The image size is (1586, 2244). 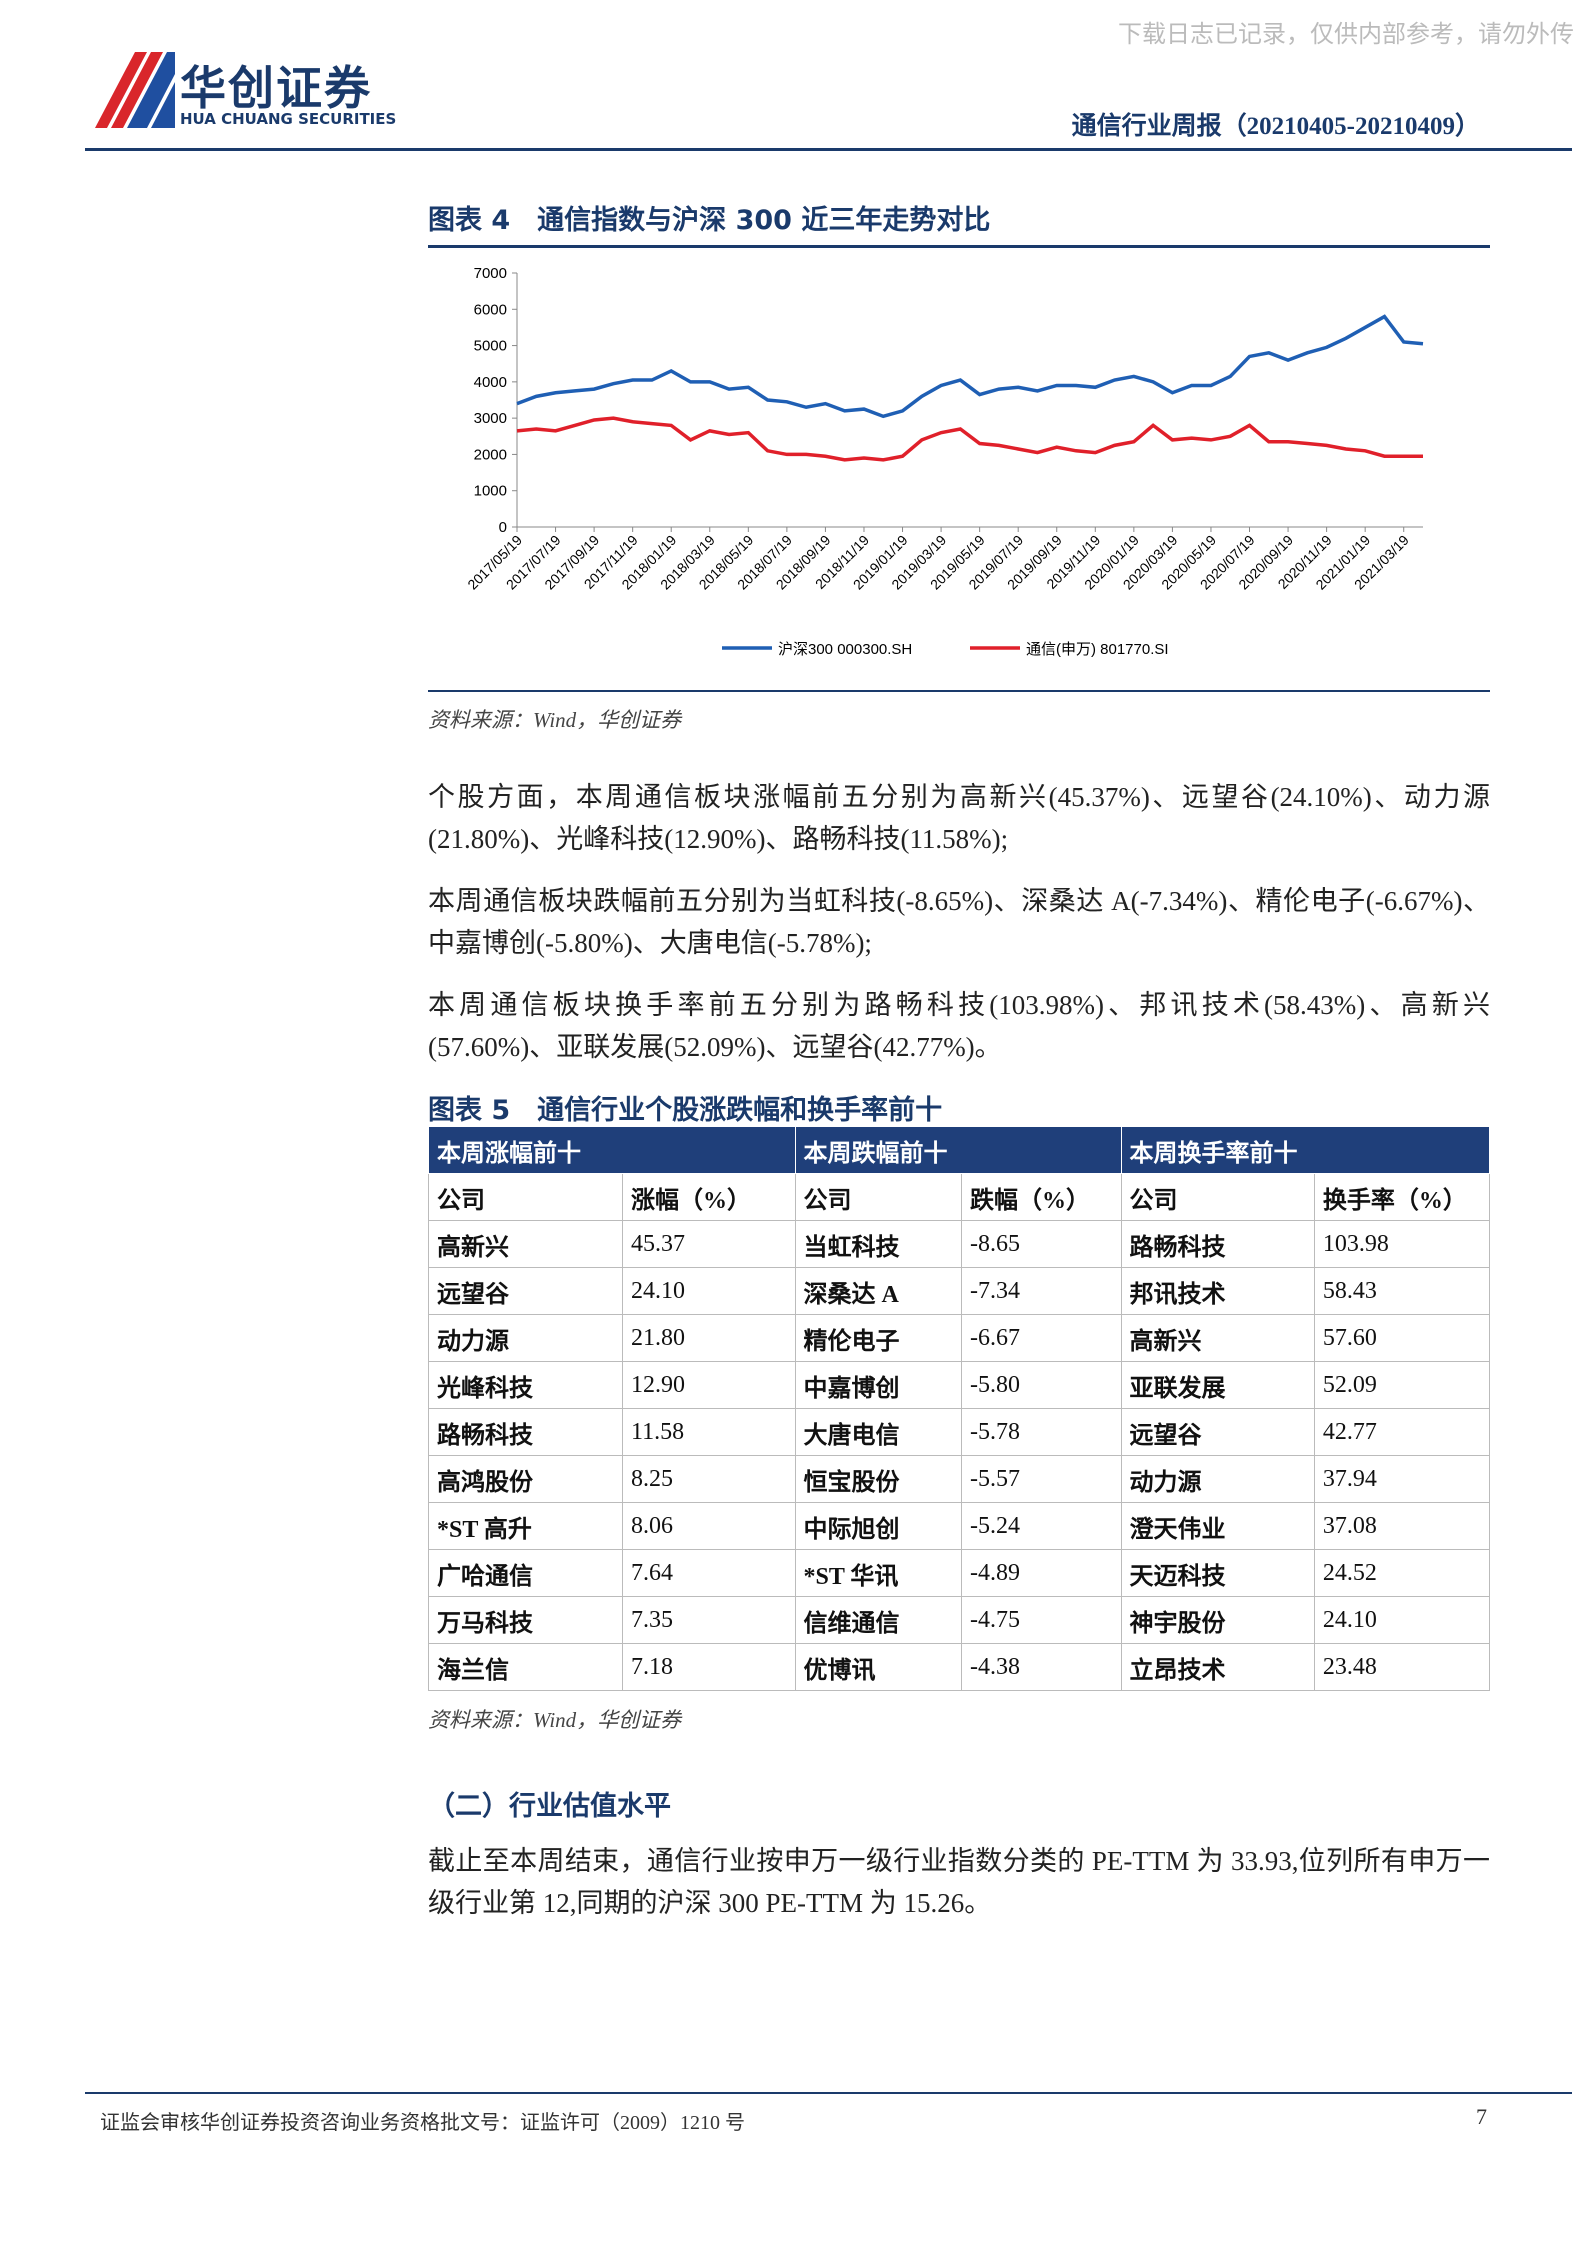 I want to click on table-row: 动力源 21.80 精伦电子 -6.67 高新兴 57.60, so click(x=959, y=1338).